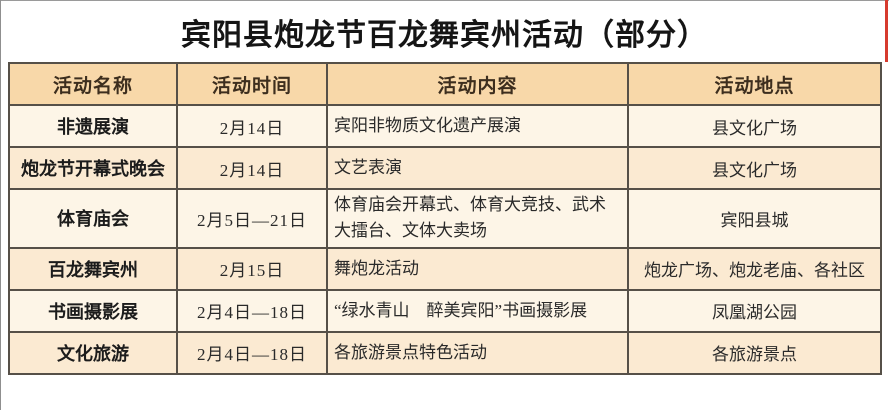  What do you see at coordinates (93, 84) in the screenshot?
I see `header-activity-name: 活动名称` at bounding box center [93, 84].